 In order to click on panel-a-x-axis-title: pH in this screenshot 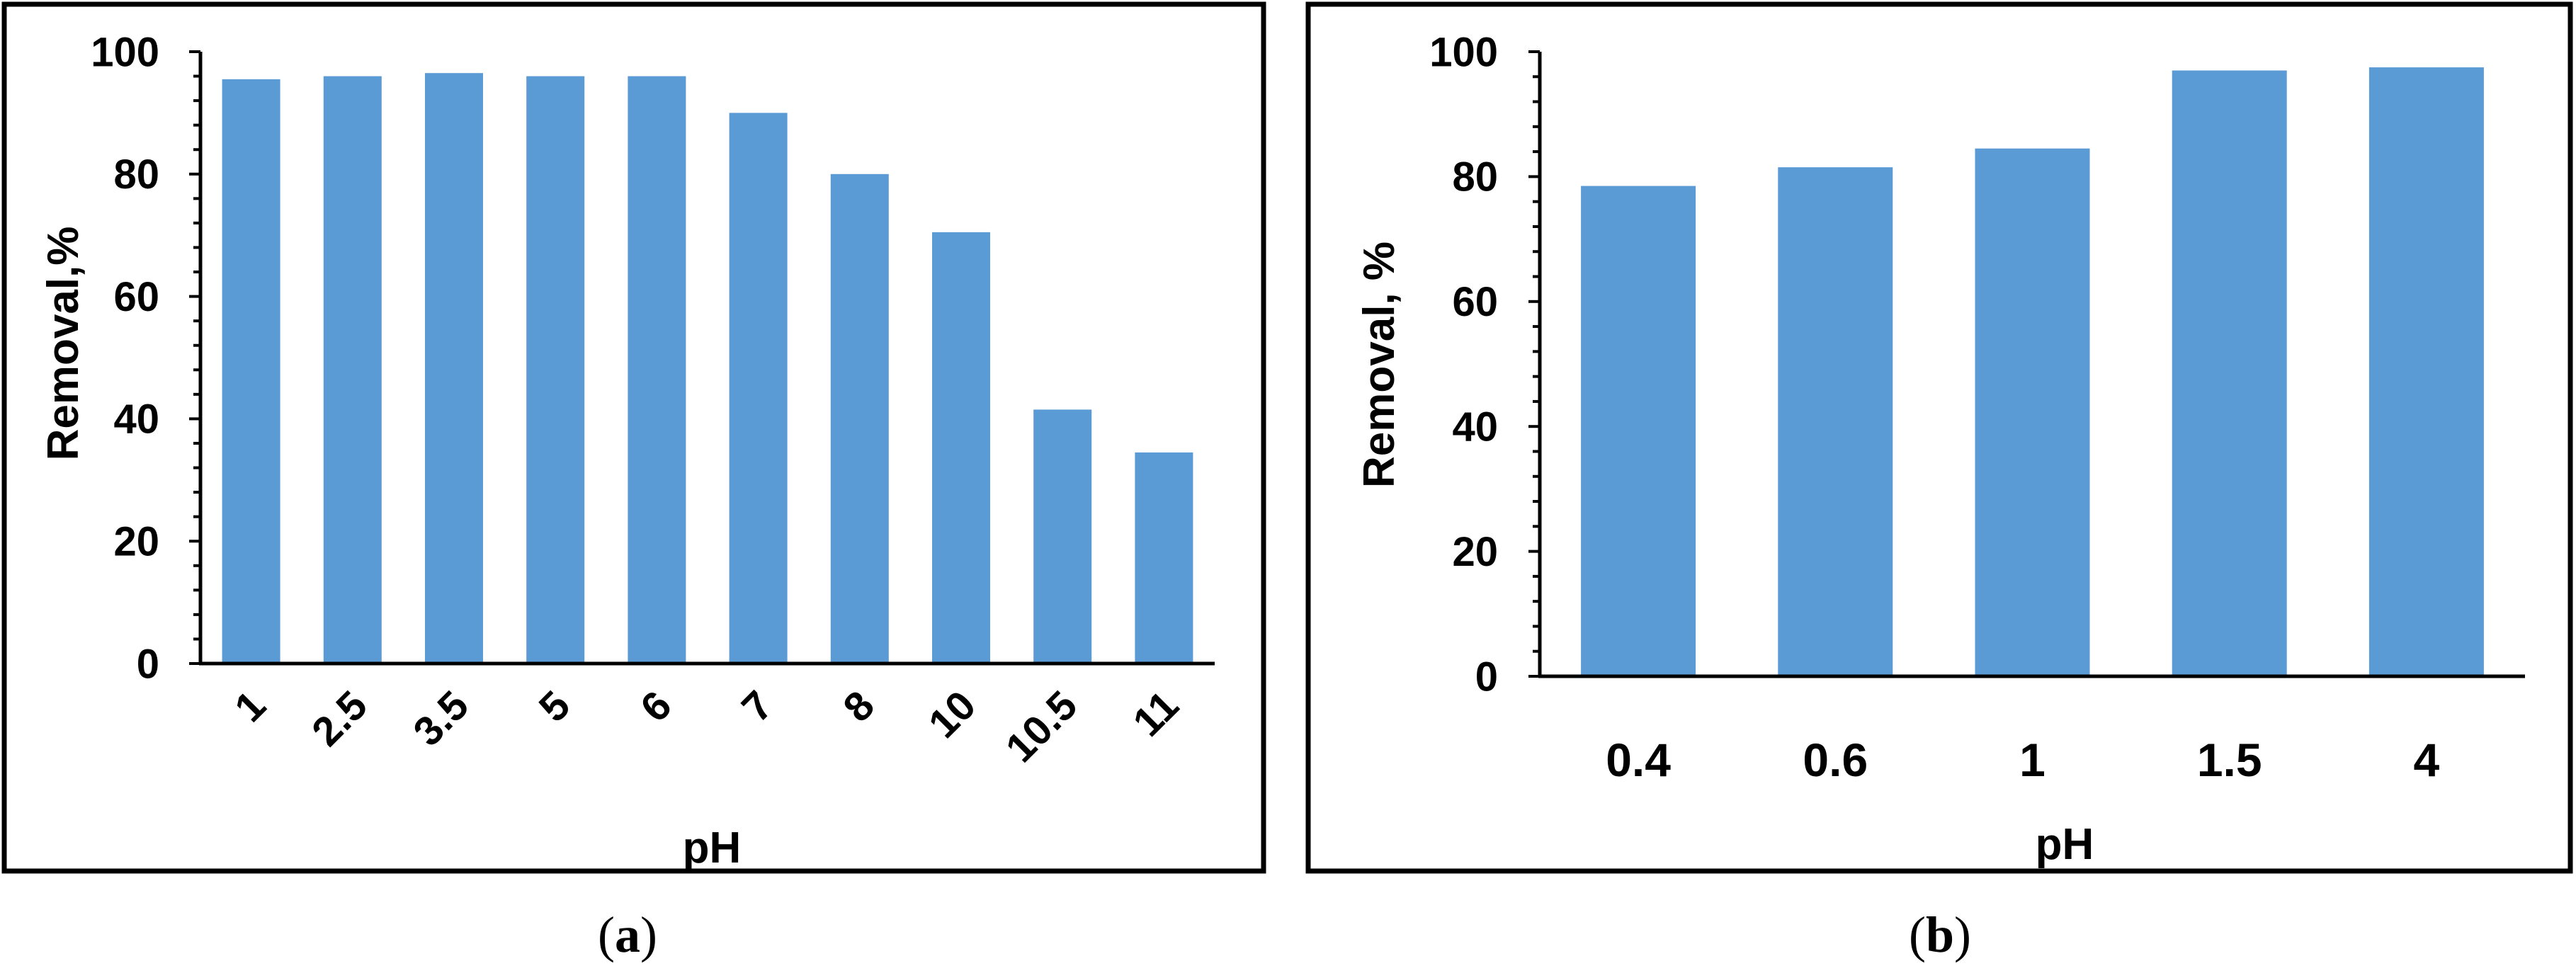, I will do `click(712, 848)`.